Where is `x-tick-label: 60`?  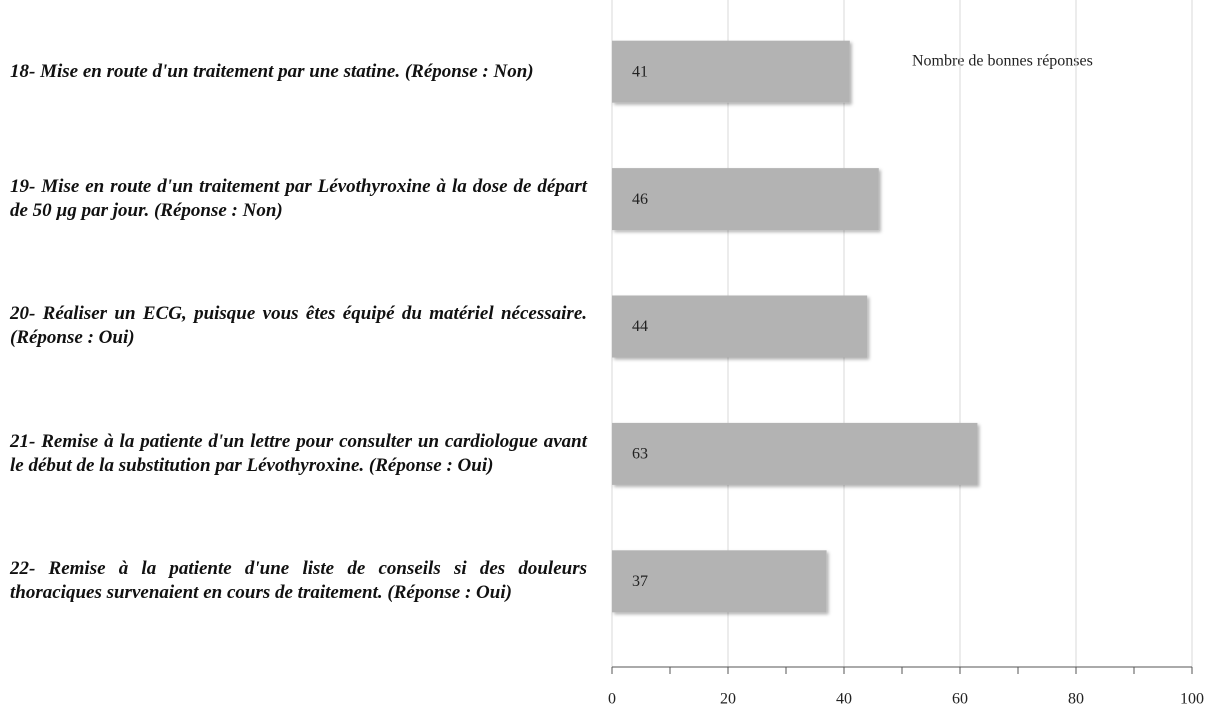
x-tick-label: 60 is located at coordinates (960, 699).